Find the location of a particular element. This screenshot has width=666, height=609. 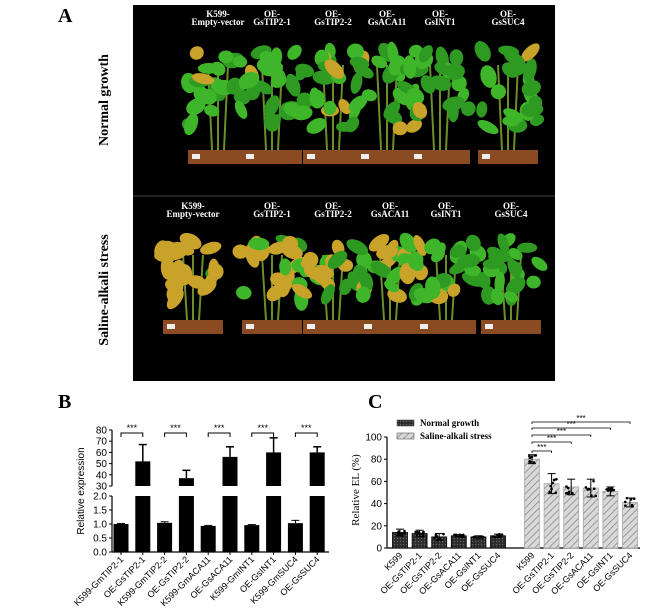

panel-c-letter: C is located at coordinates (375, 402).